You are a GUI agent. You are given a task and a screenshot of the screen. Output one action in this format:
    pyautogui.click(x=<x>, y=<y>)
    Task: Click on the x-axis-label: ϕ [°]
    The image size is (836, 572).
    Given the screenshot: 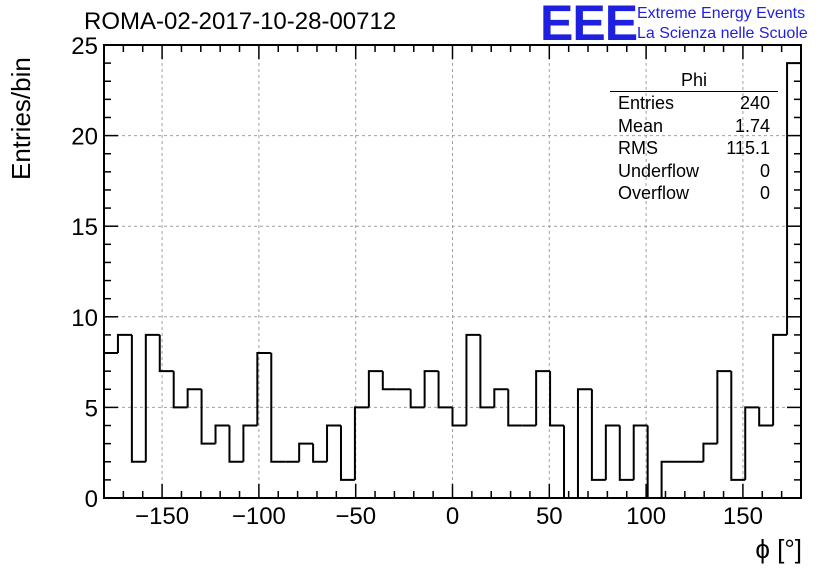 What is the action you would take?
    pyautogui.click(x=778, y=549)
    